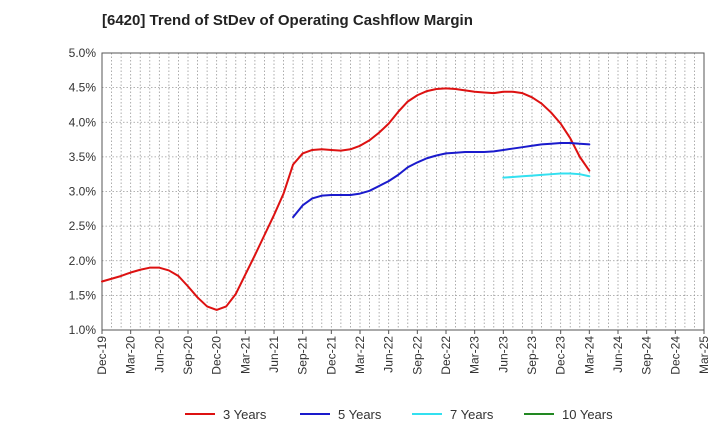  Describe the element at coordinates (83, 261) in the screenshot. I see `y-tick-label: 2.0%` at that location.